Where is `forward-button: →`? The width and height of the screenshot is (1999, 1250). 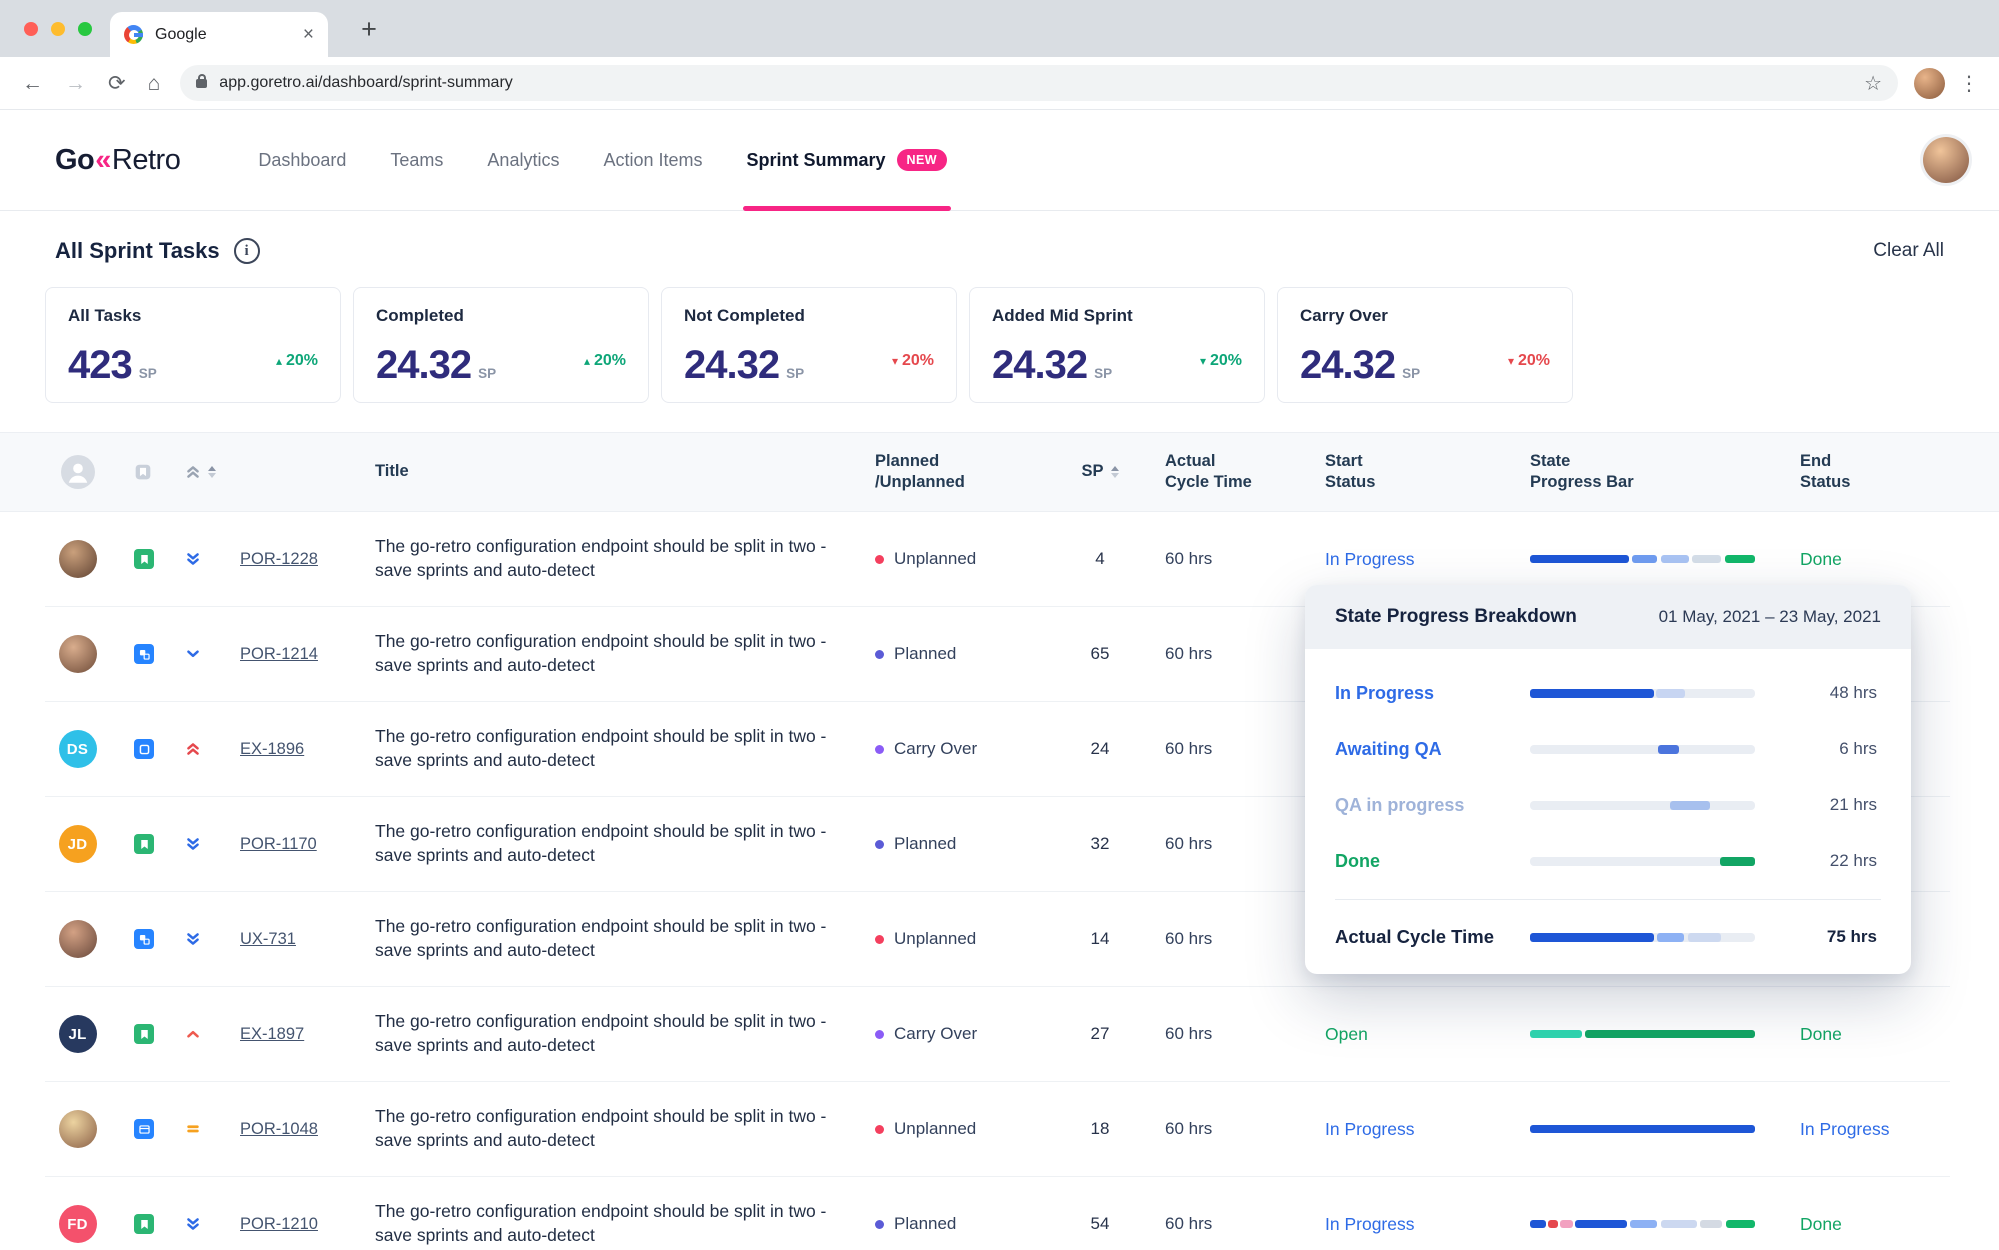 forward-button: → is located at coordinates (75, 83).